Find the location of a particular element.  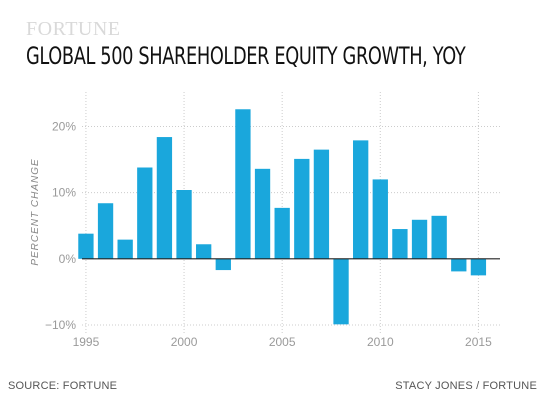

brand-logo: FORTUNE is located at coordinates (73, 29).